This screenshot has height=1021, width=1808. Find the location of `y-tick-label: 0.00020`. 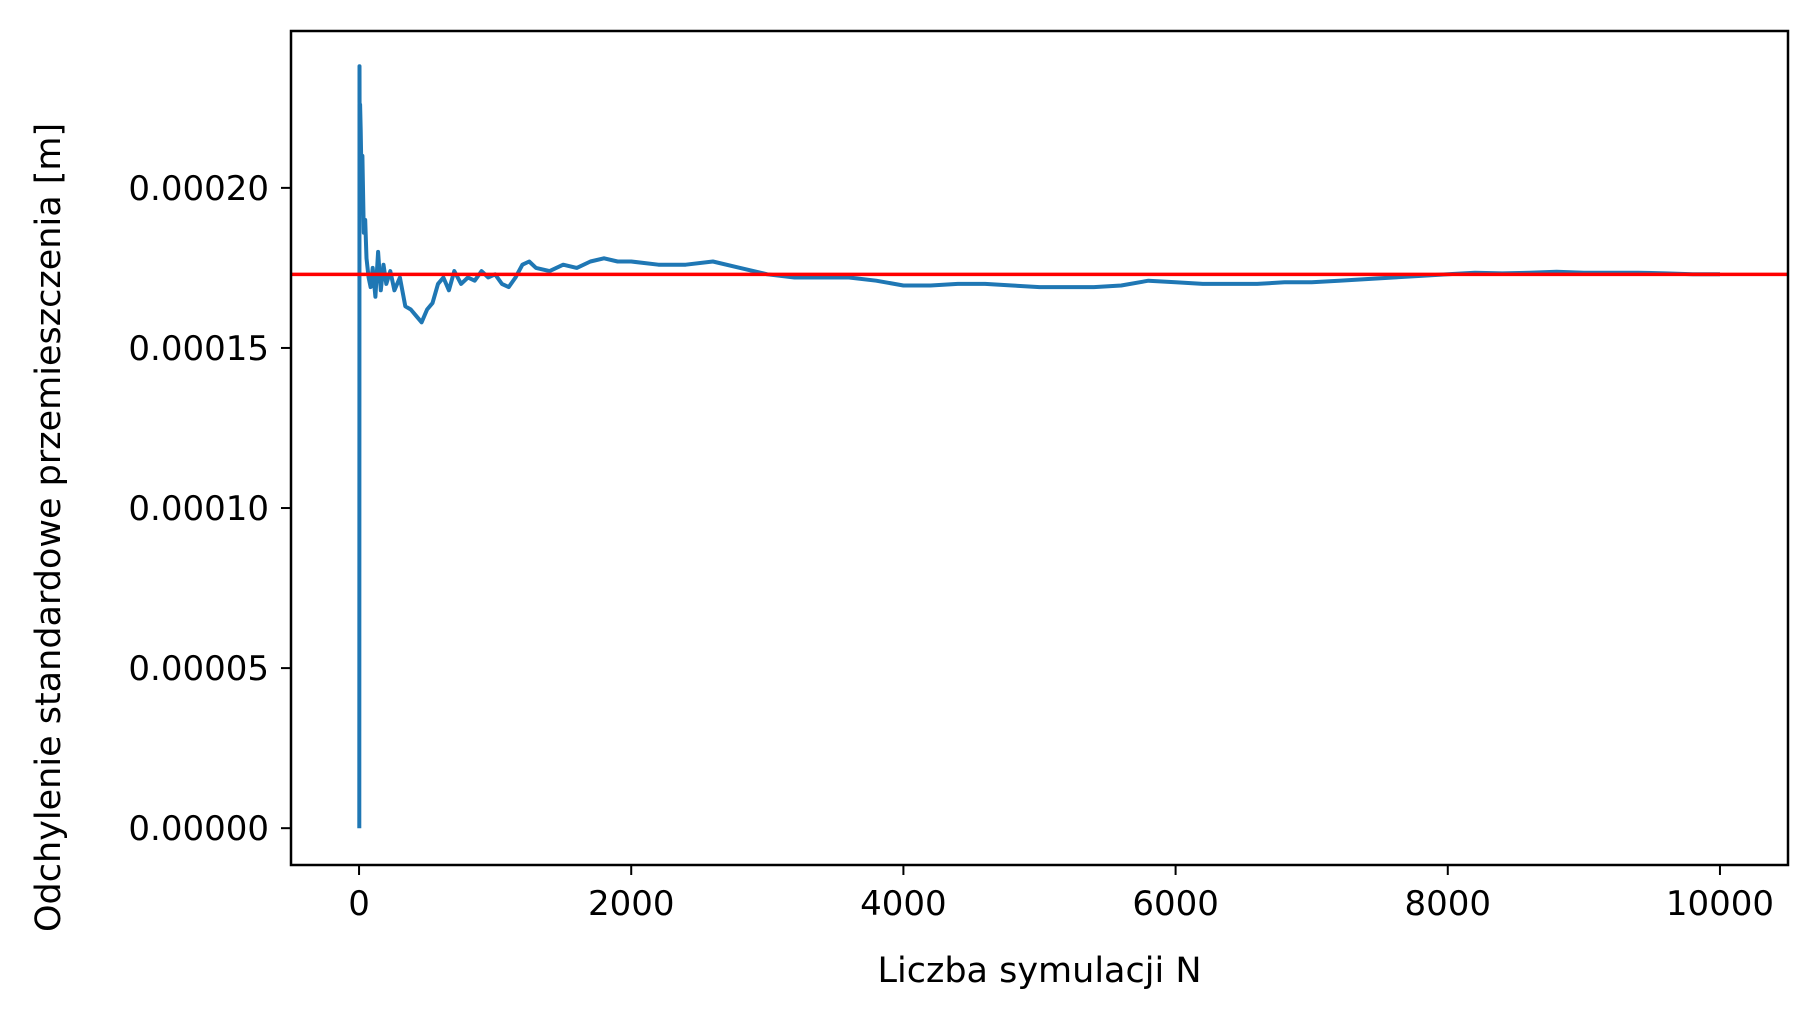

y-tick-label: 0.00020 is located at coordinates (198, 189).